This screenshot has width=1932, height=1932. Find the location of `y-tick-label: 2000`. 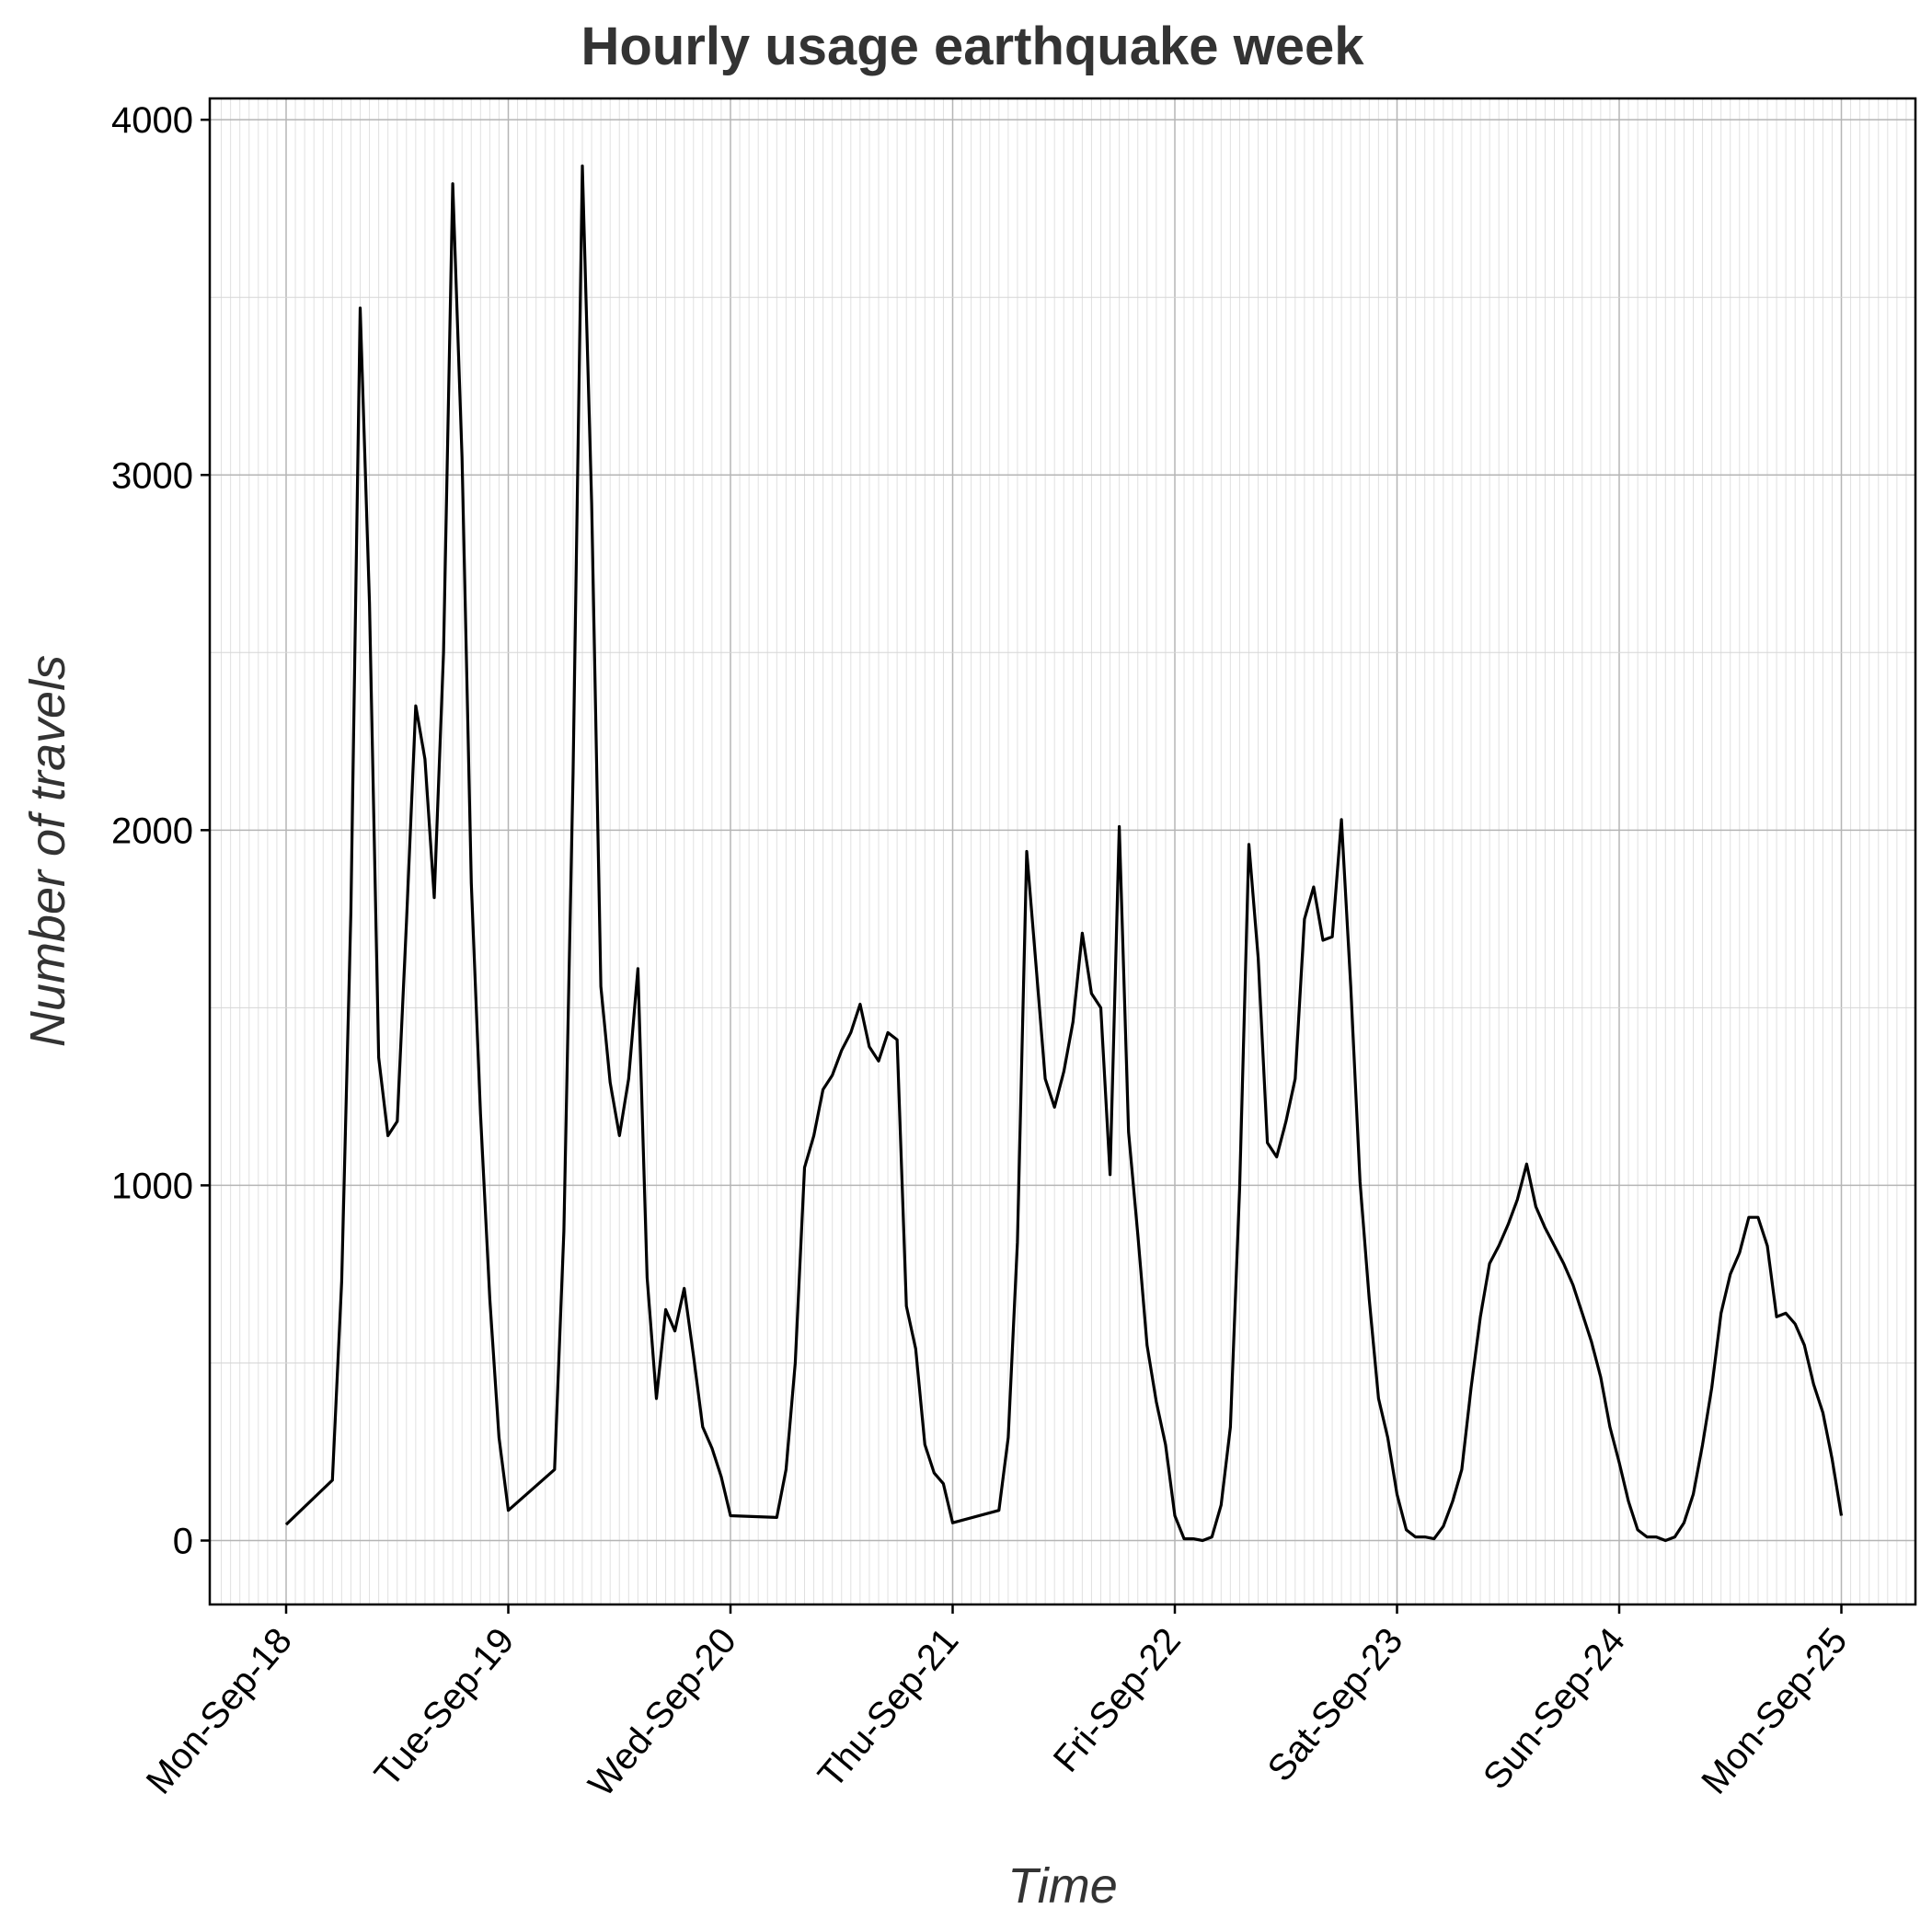

y-tick-label: 2000 is located at coordinates (152, 831).